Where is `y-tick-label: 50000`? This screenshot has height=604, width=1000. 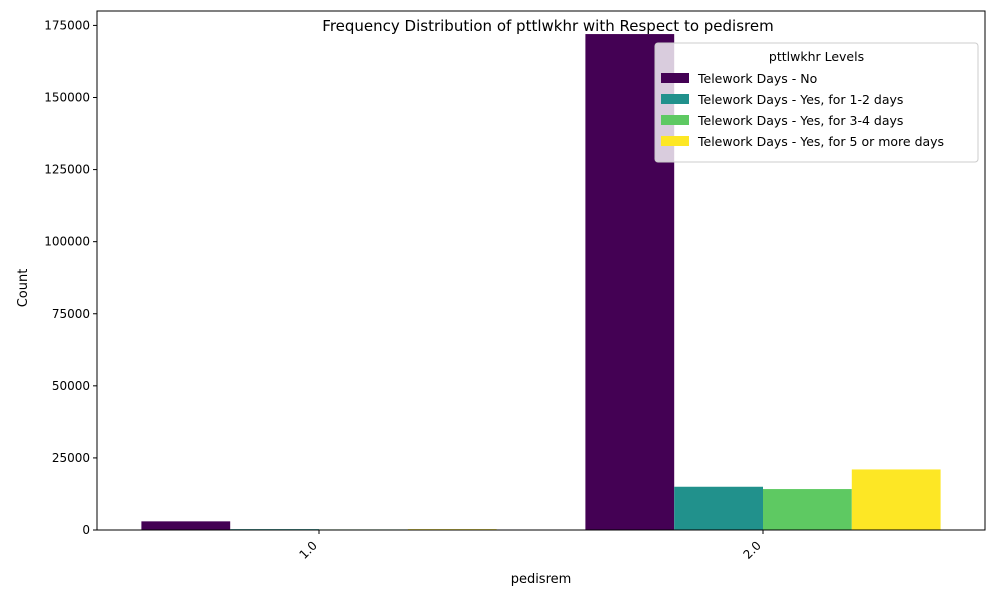 y-tick-label: 50000 is located at coordinates (71, 386).